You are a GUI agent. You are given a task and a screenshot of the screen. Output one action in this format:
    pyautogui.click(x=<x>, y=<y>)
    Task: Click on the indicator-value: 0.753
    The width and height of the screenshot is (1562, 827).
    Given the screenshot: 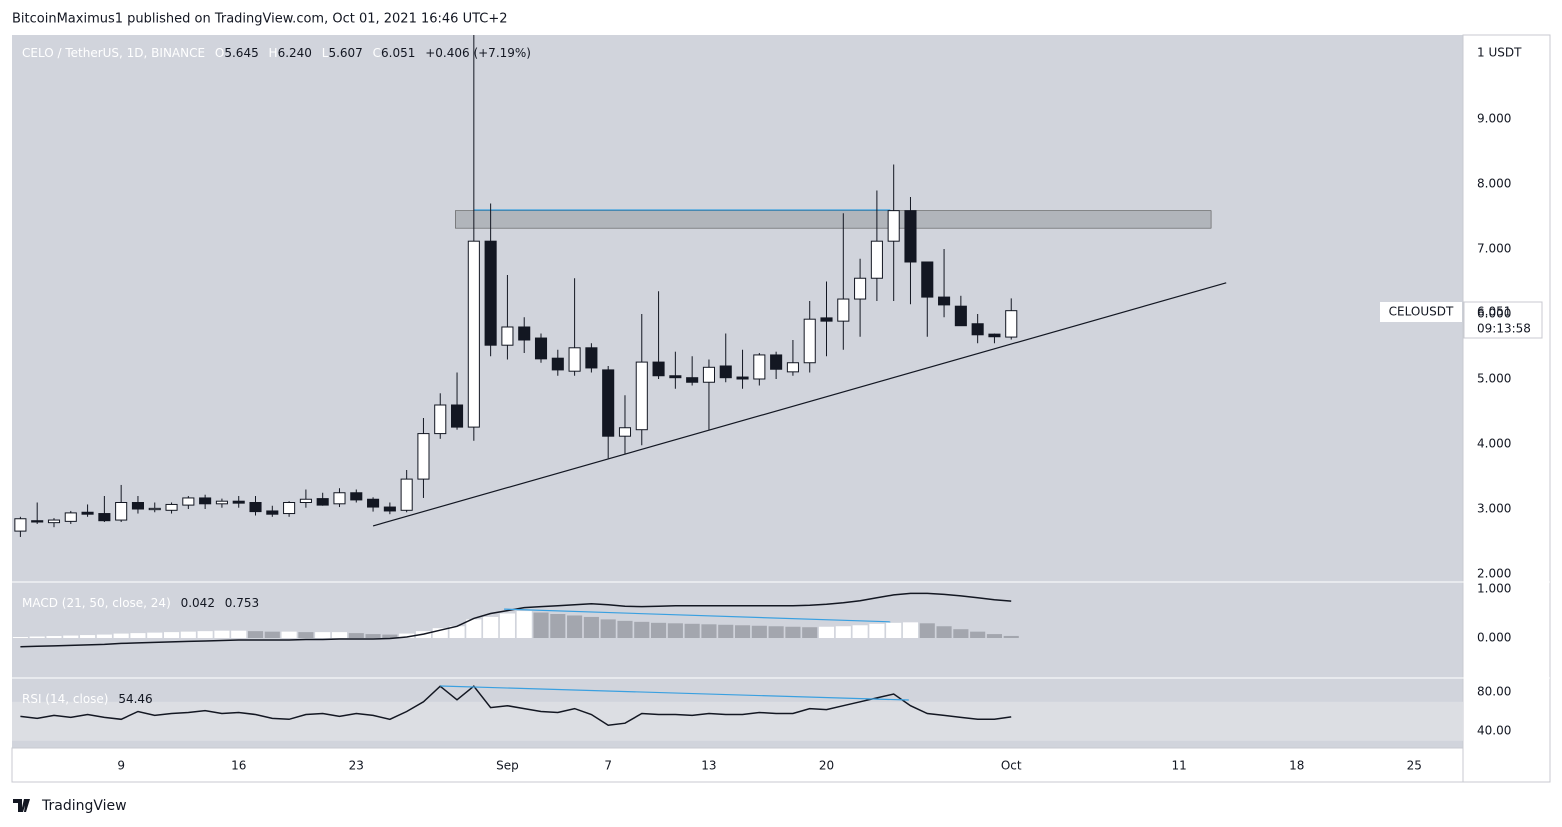 What is the action you would take?
    pyautogui.click(x=242, y=603)
    